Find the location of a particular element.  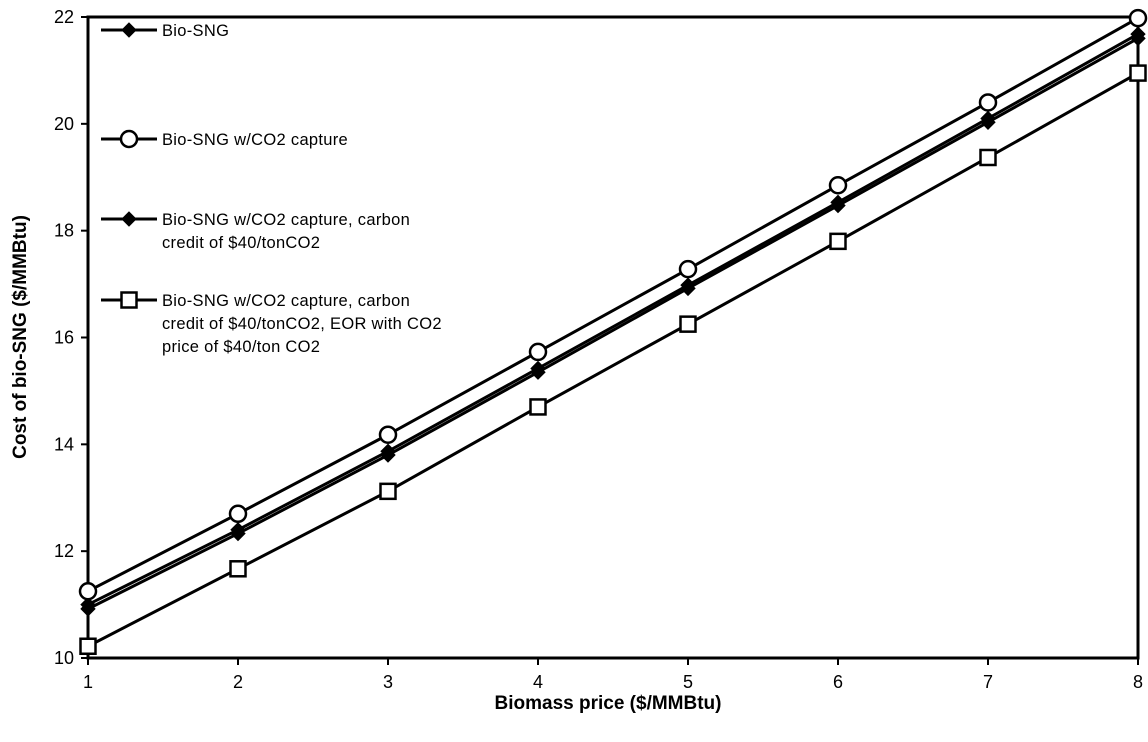

x-tick-label: 8 is located at coordinates (1138, 682).